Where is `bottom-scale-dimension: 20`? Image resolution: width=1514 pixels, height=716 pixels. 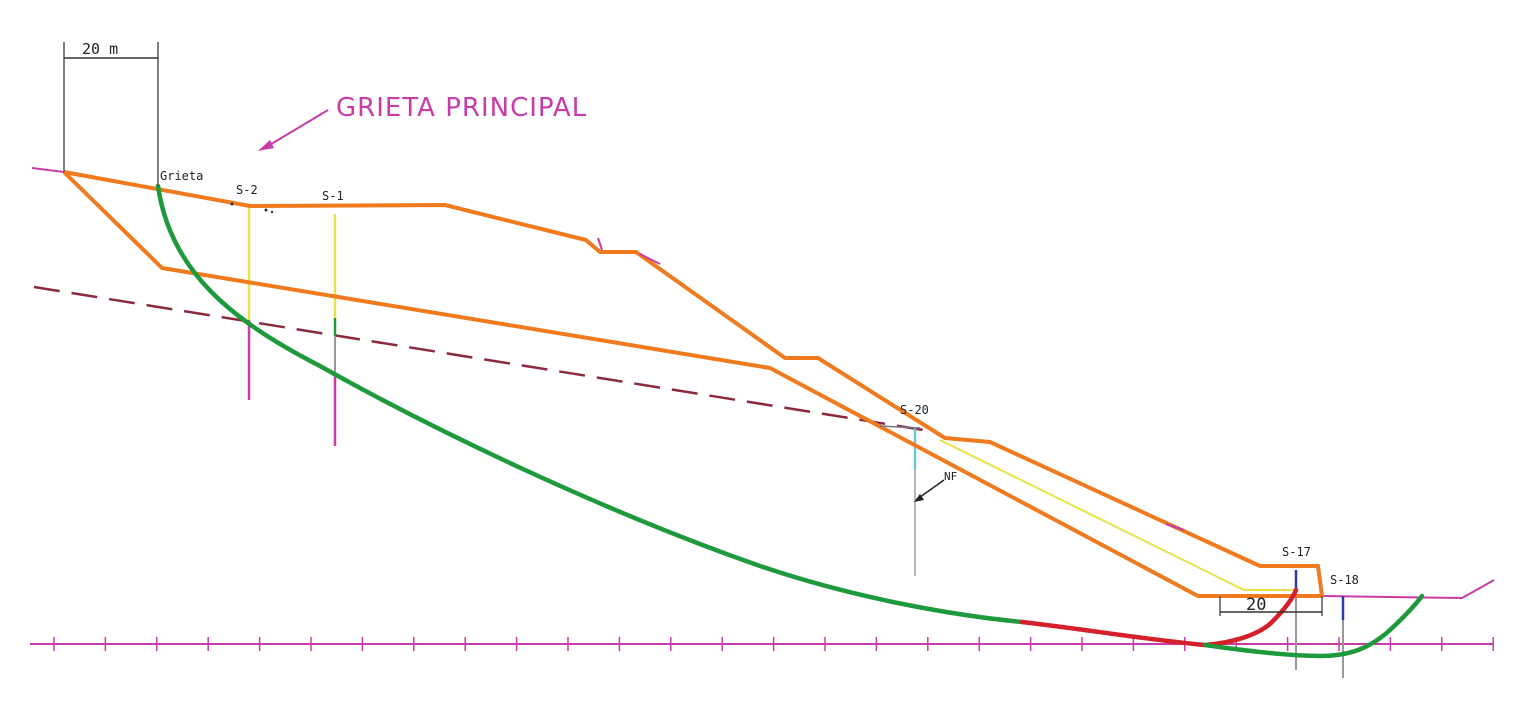 bottom-scale-dimension: 20 is located at coordinates (1271, 605).